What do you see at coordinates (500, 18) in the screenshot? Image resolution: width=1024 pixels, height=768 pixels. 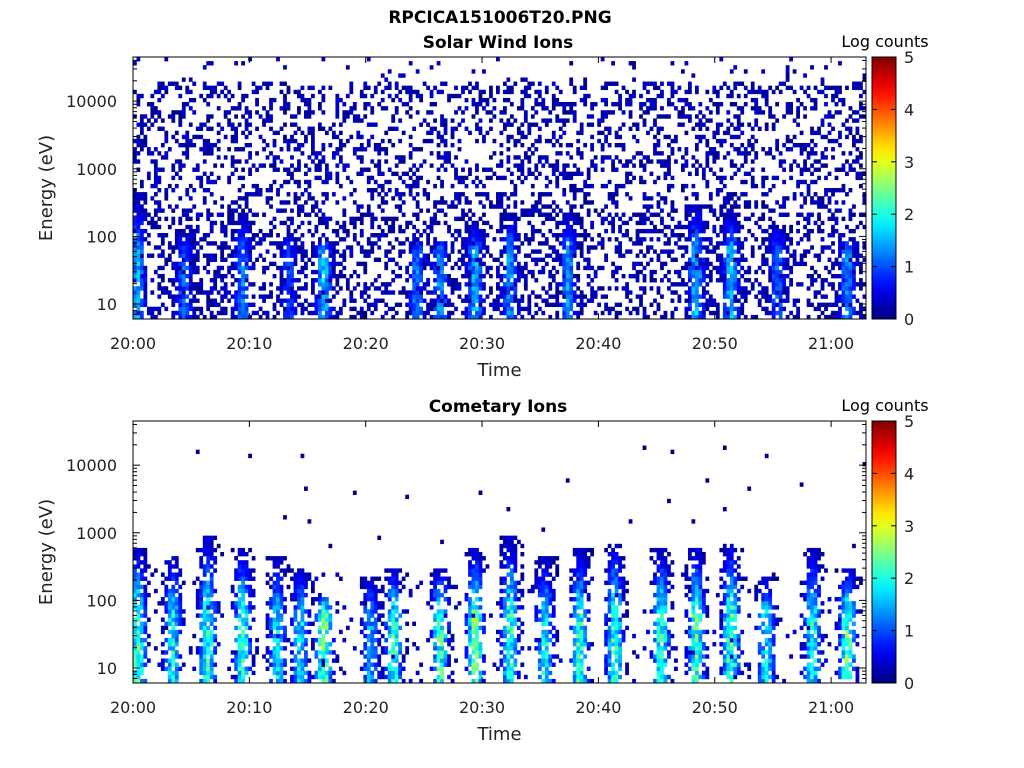 I see `figure-title: RPCICA151006T20.PNG` at bounding box center [500, 18].